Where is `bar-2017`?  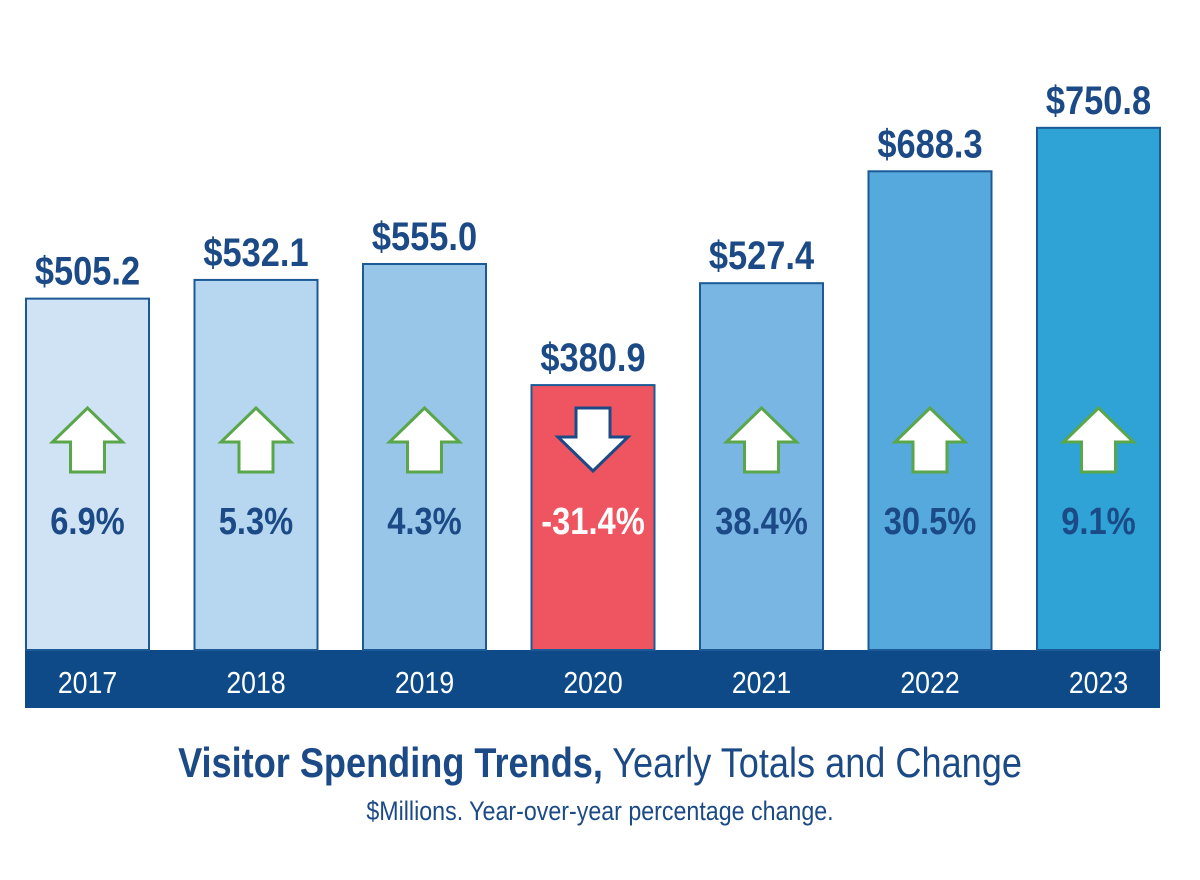
bar-2017 is located at coordinates (87, 474).